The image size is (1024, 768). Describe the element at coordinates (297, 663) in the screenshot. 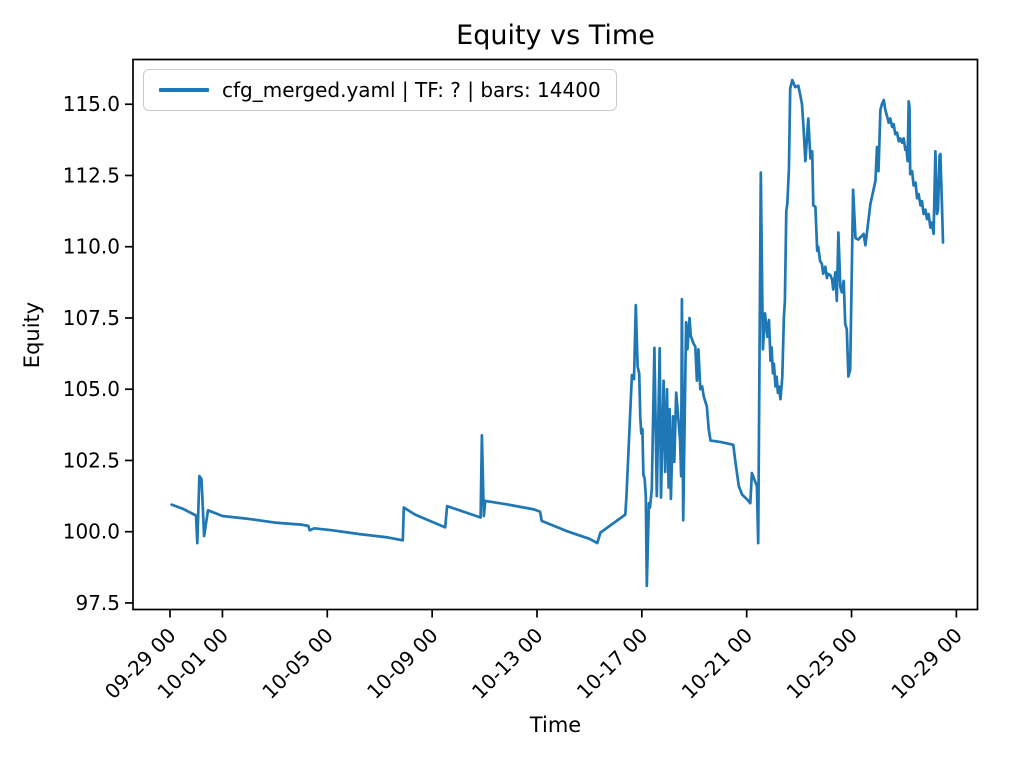

I see `x-tick-label: 10-05 00` at that location.